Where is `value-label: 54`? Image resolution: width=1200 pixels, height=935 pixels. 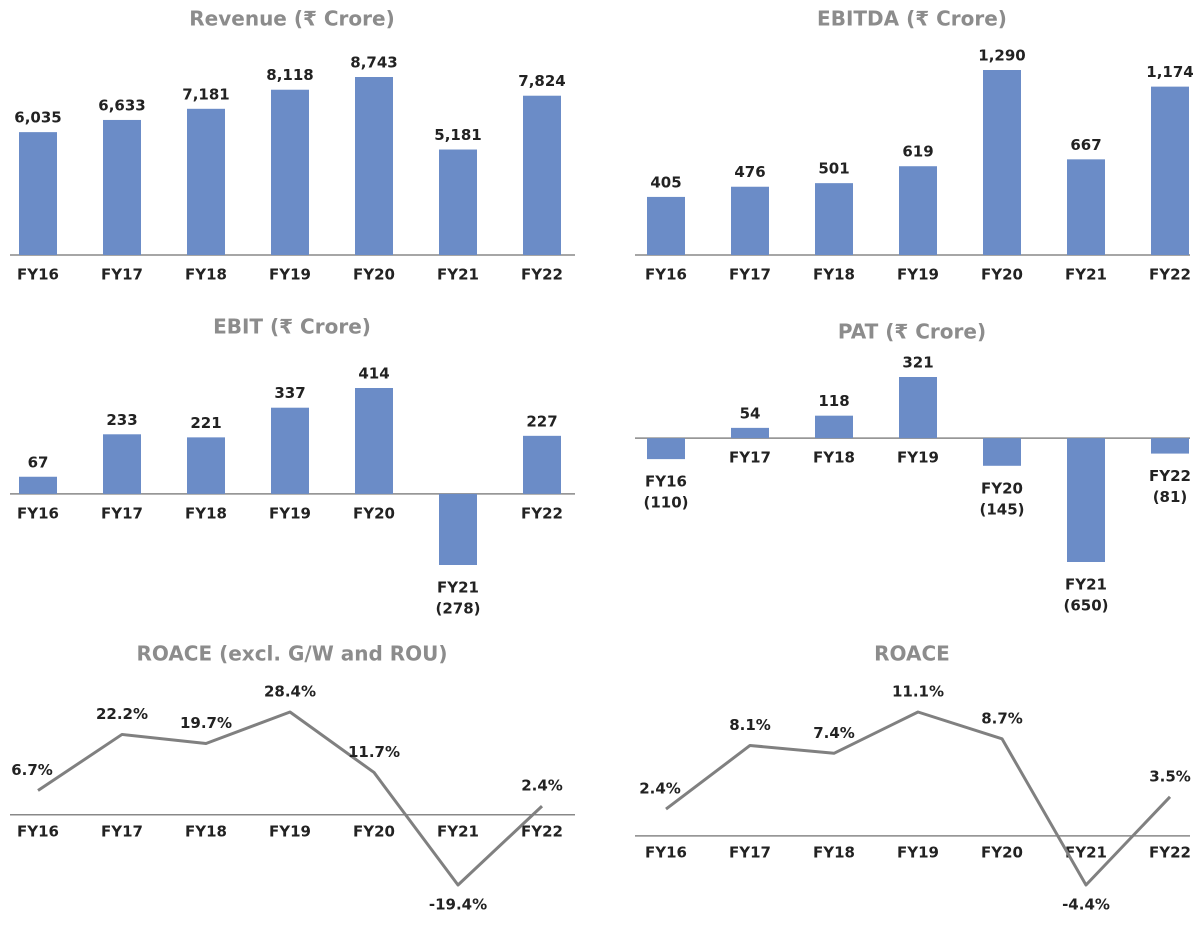 value-label: 54 is located at coordinates (750, 413).